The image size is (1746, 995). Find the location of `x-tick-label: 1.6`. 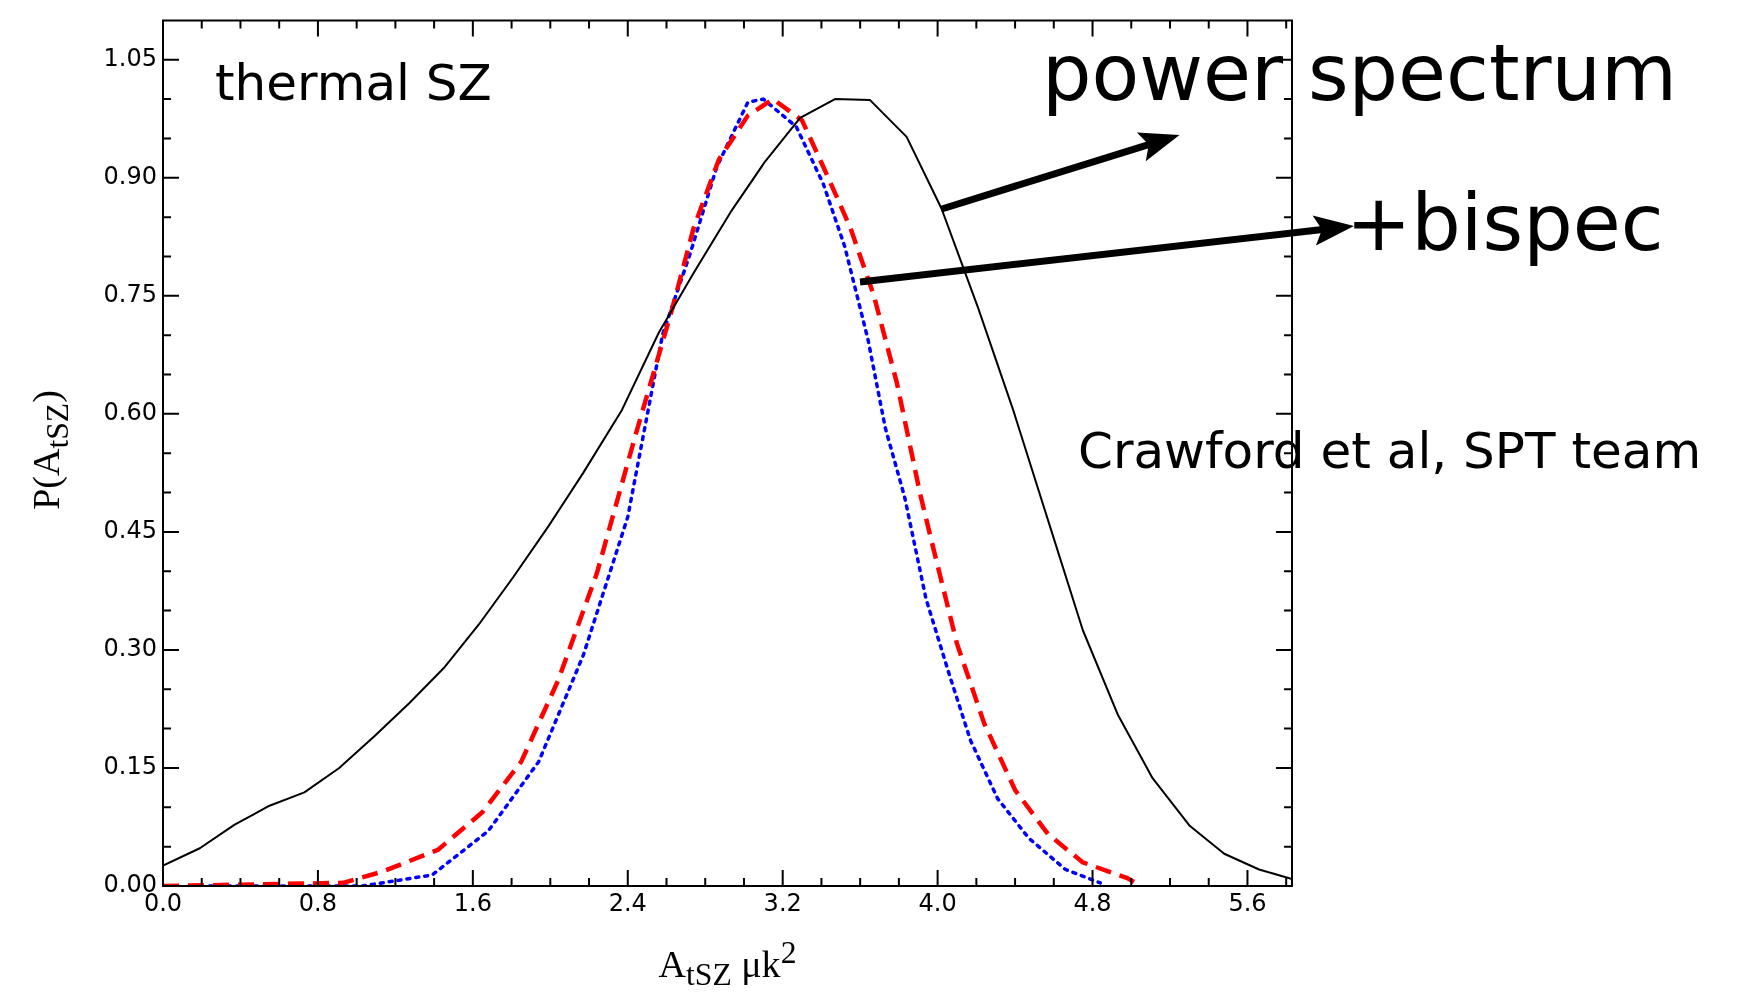

x-tick-label: 1.6 is located at coordinates (472, 902).